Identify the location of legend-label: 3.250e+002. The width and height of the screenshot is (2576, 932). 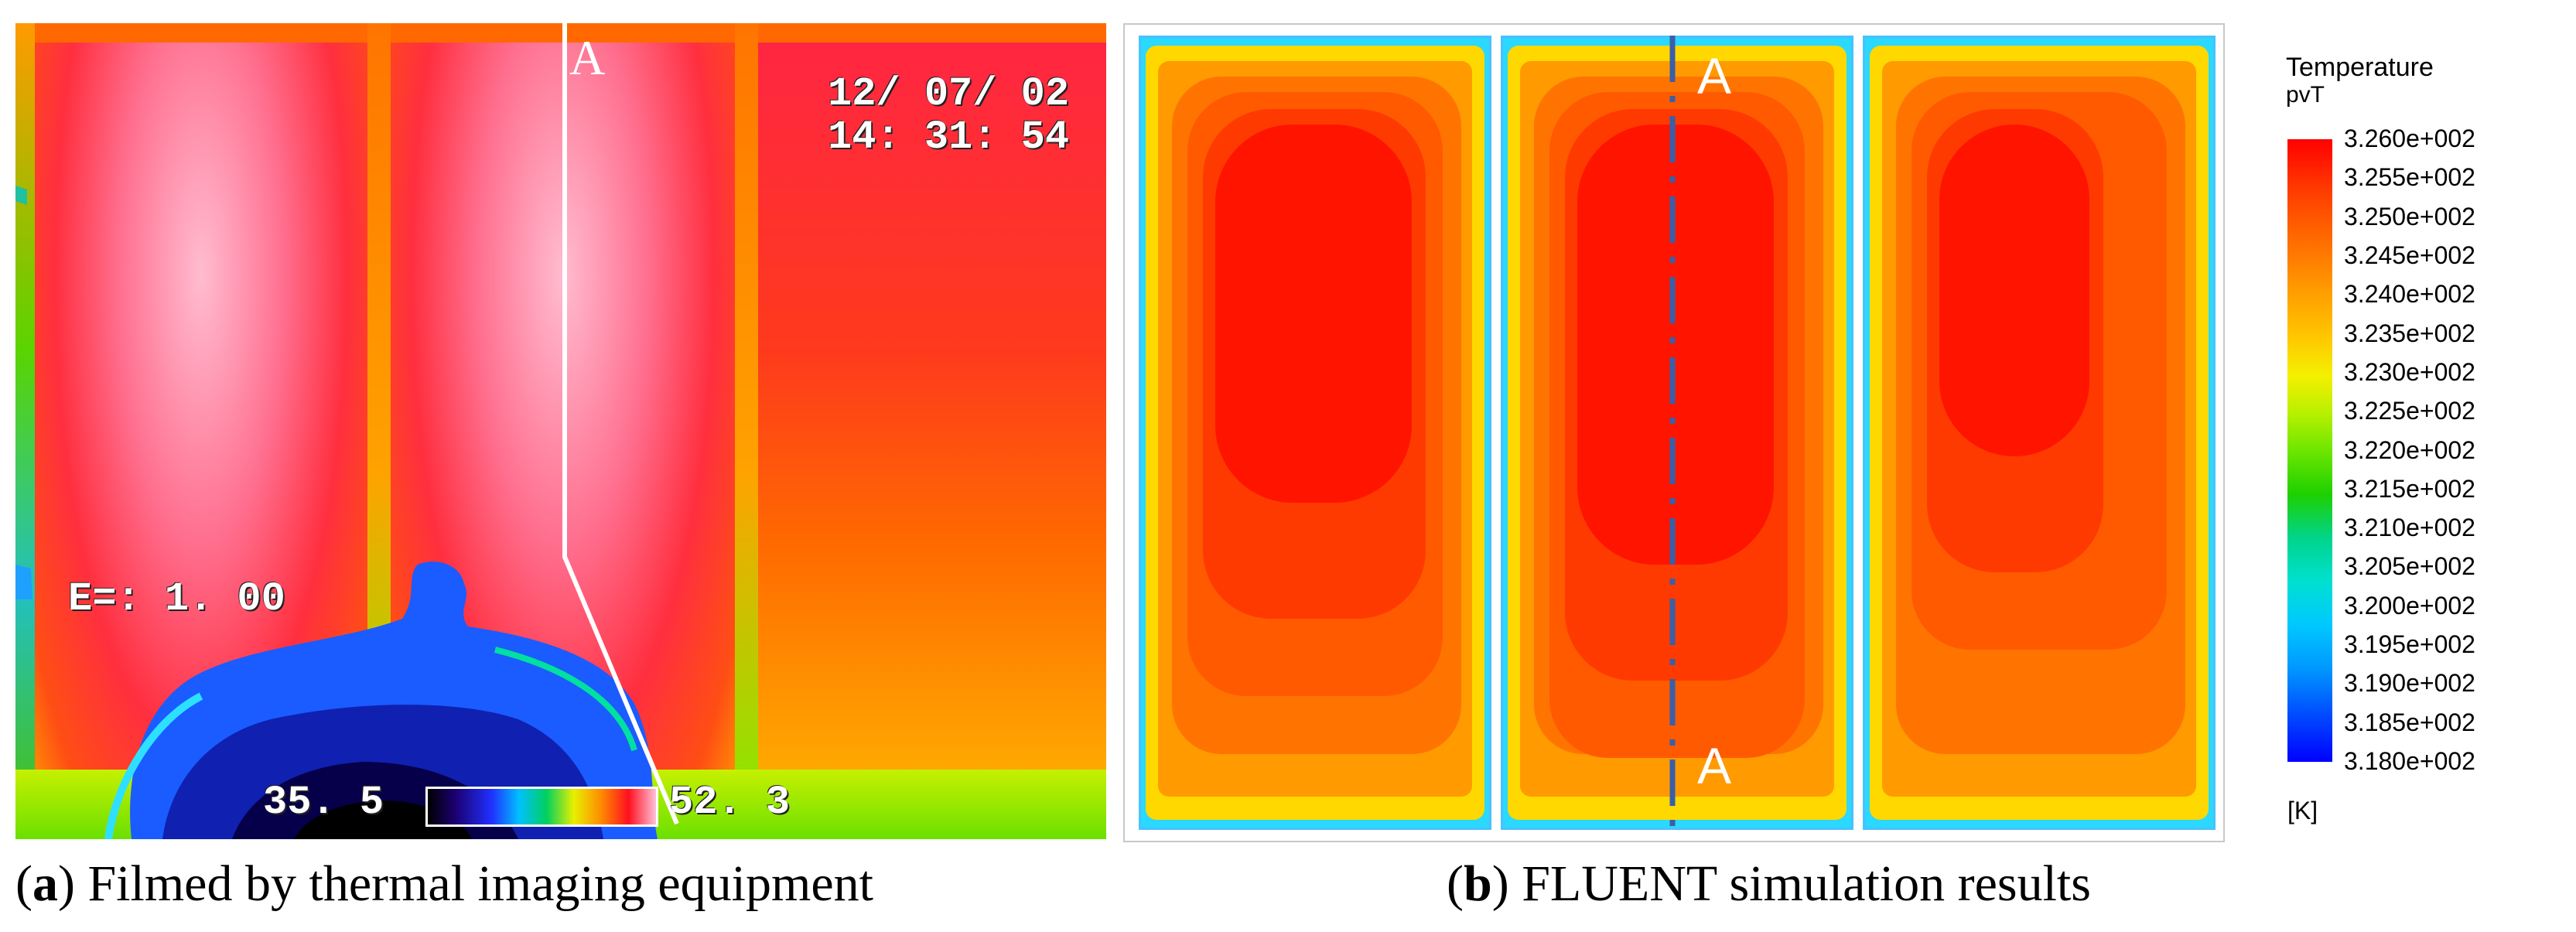
(2409, 216).